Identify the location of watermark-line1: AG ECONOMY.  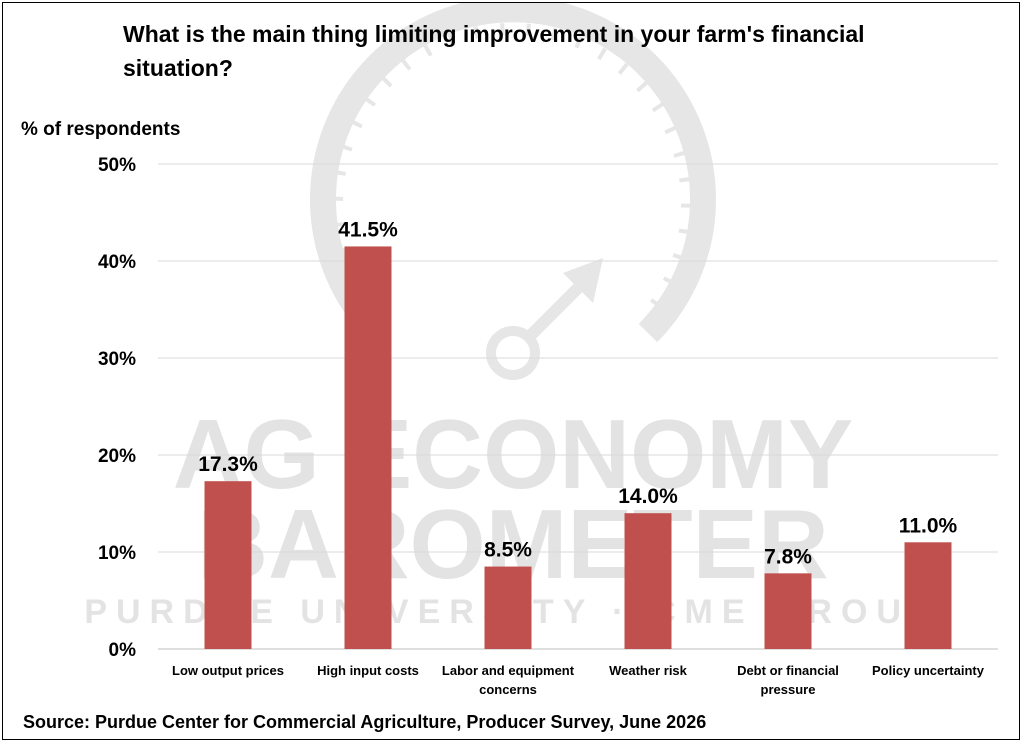
(513, 454).